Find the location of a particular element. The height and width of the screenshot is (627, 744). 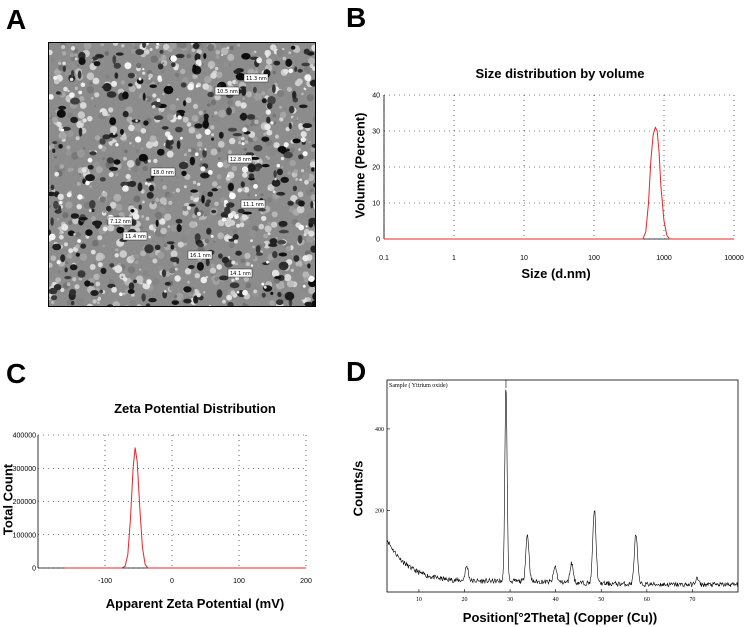

size-annotation: 11.1 nm is located at coordinates (253, 205).